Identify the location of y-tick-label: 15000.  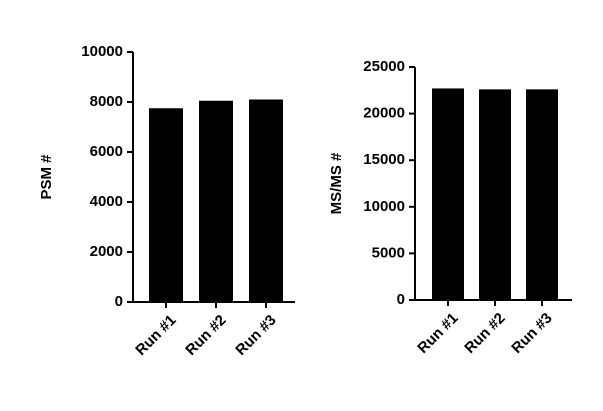
(384, 159).